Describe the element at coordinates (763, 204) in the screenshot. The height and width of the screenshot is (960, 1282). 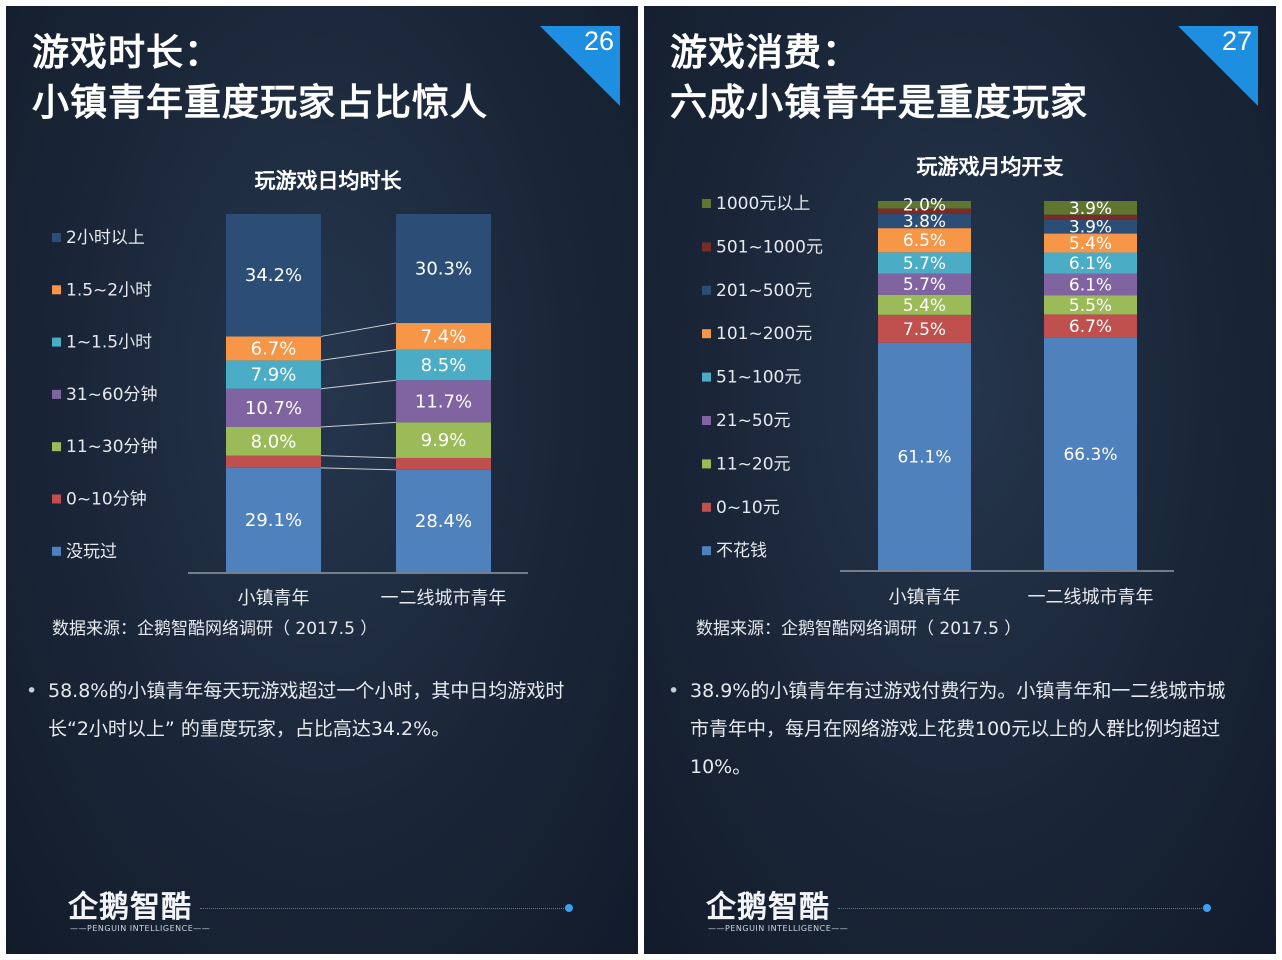
I see `legend-label: 1000元以上` at that location.